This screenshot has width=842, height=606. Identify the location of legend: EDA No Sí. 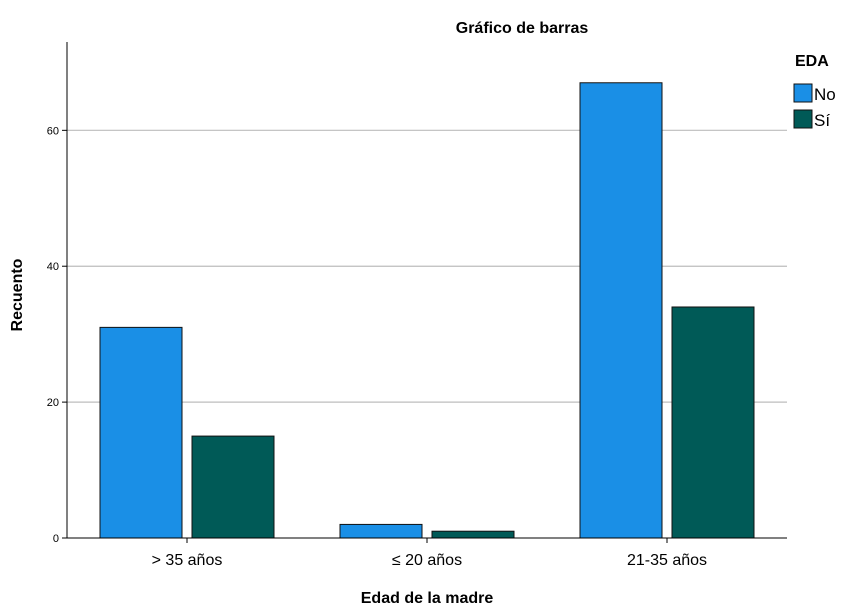
(814, 91).